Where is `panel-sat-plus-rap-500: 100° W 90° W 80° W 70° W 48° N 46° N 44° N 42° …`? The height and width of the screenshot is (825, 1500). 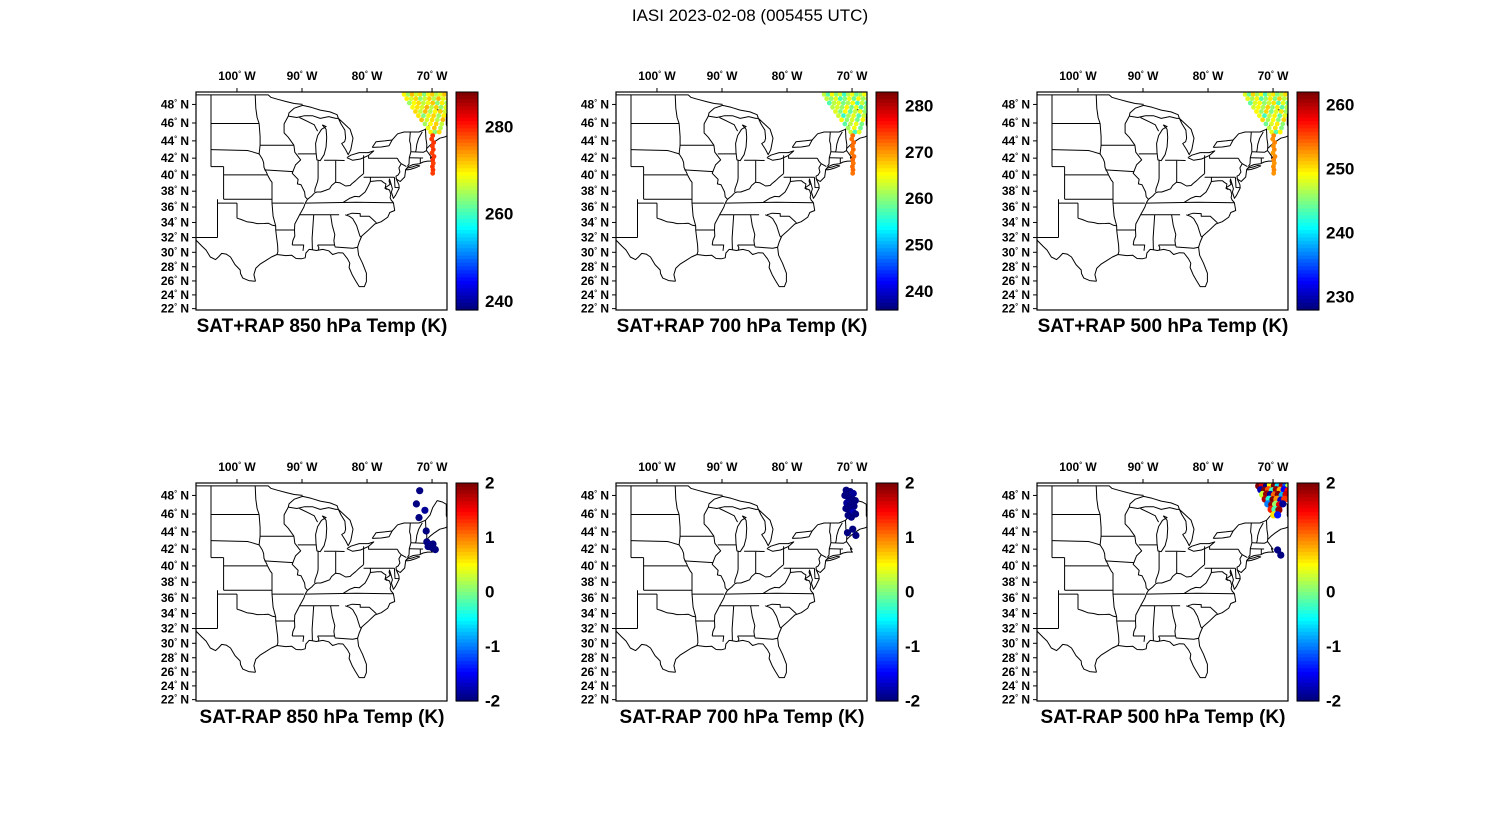
panel-sat-plus-rap-500: 100° W 90° W 80° W 70° W 48° N 46° N 44° N 42° … is located at coordinates (1171, 187).